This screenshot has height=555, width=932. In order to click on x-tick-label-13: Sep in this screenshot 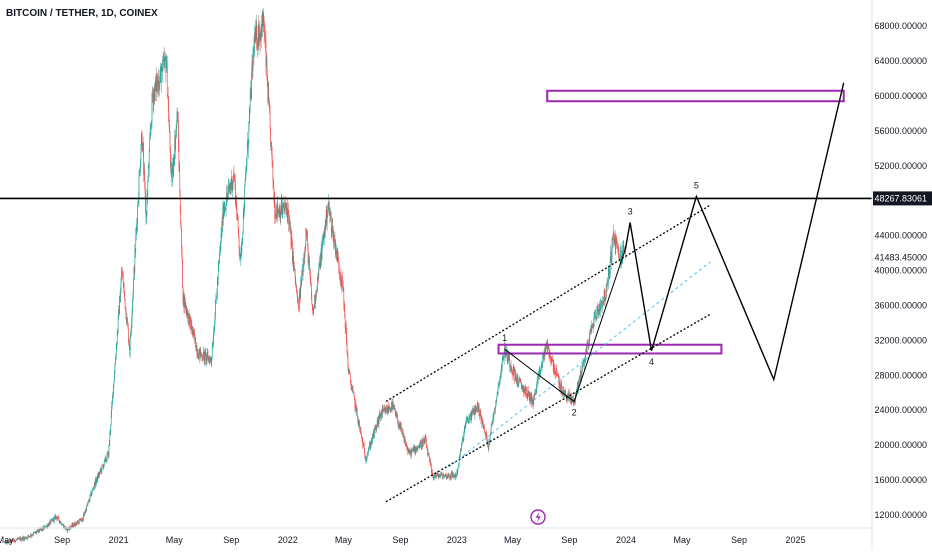, I will do `click(739, 540)`.